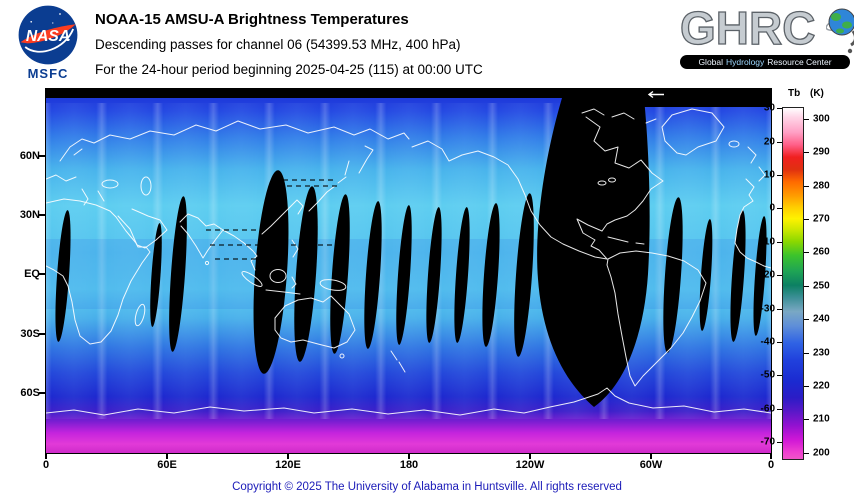  I want to click on msfc-label: MSFC, so click(48, 73).